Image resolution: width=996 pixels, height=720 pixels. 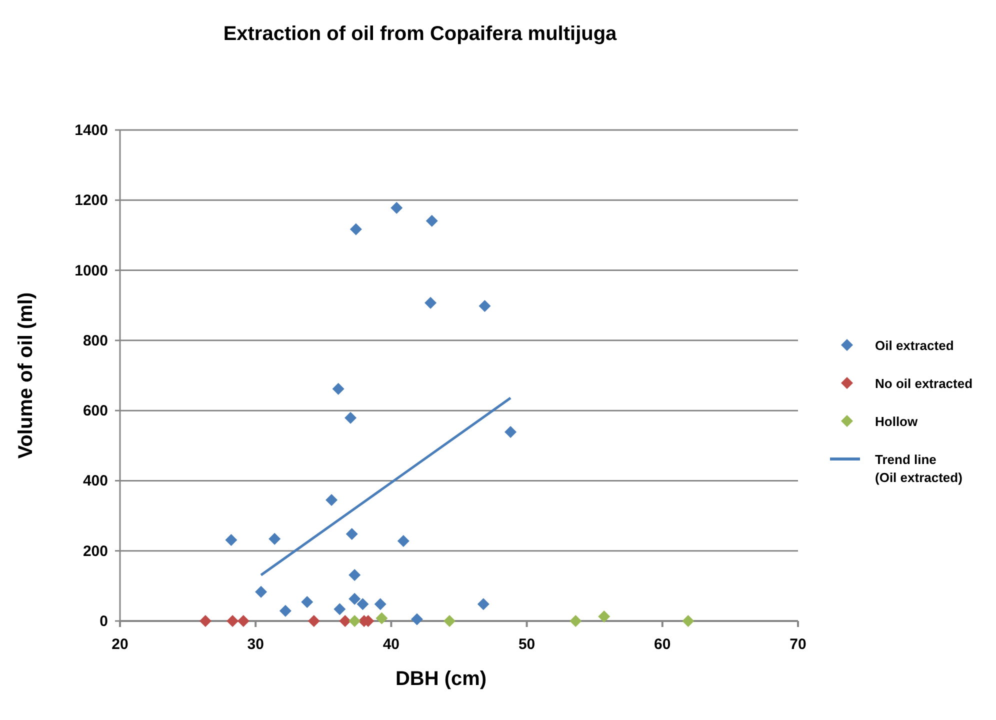 What do you see at coordinates (95, 551) in the screenshot?
I see `y-tick-label: 200` at bounding box center [95, 551].